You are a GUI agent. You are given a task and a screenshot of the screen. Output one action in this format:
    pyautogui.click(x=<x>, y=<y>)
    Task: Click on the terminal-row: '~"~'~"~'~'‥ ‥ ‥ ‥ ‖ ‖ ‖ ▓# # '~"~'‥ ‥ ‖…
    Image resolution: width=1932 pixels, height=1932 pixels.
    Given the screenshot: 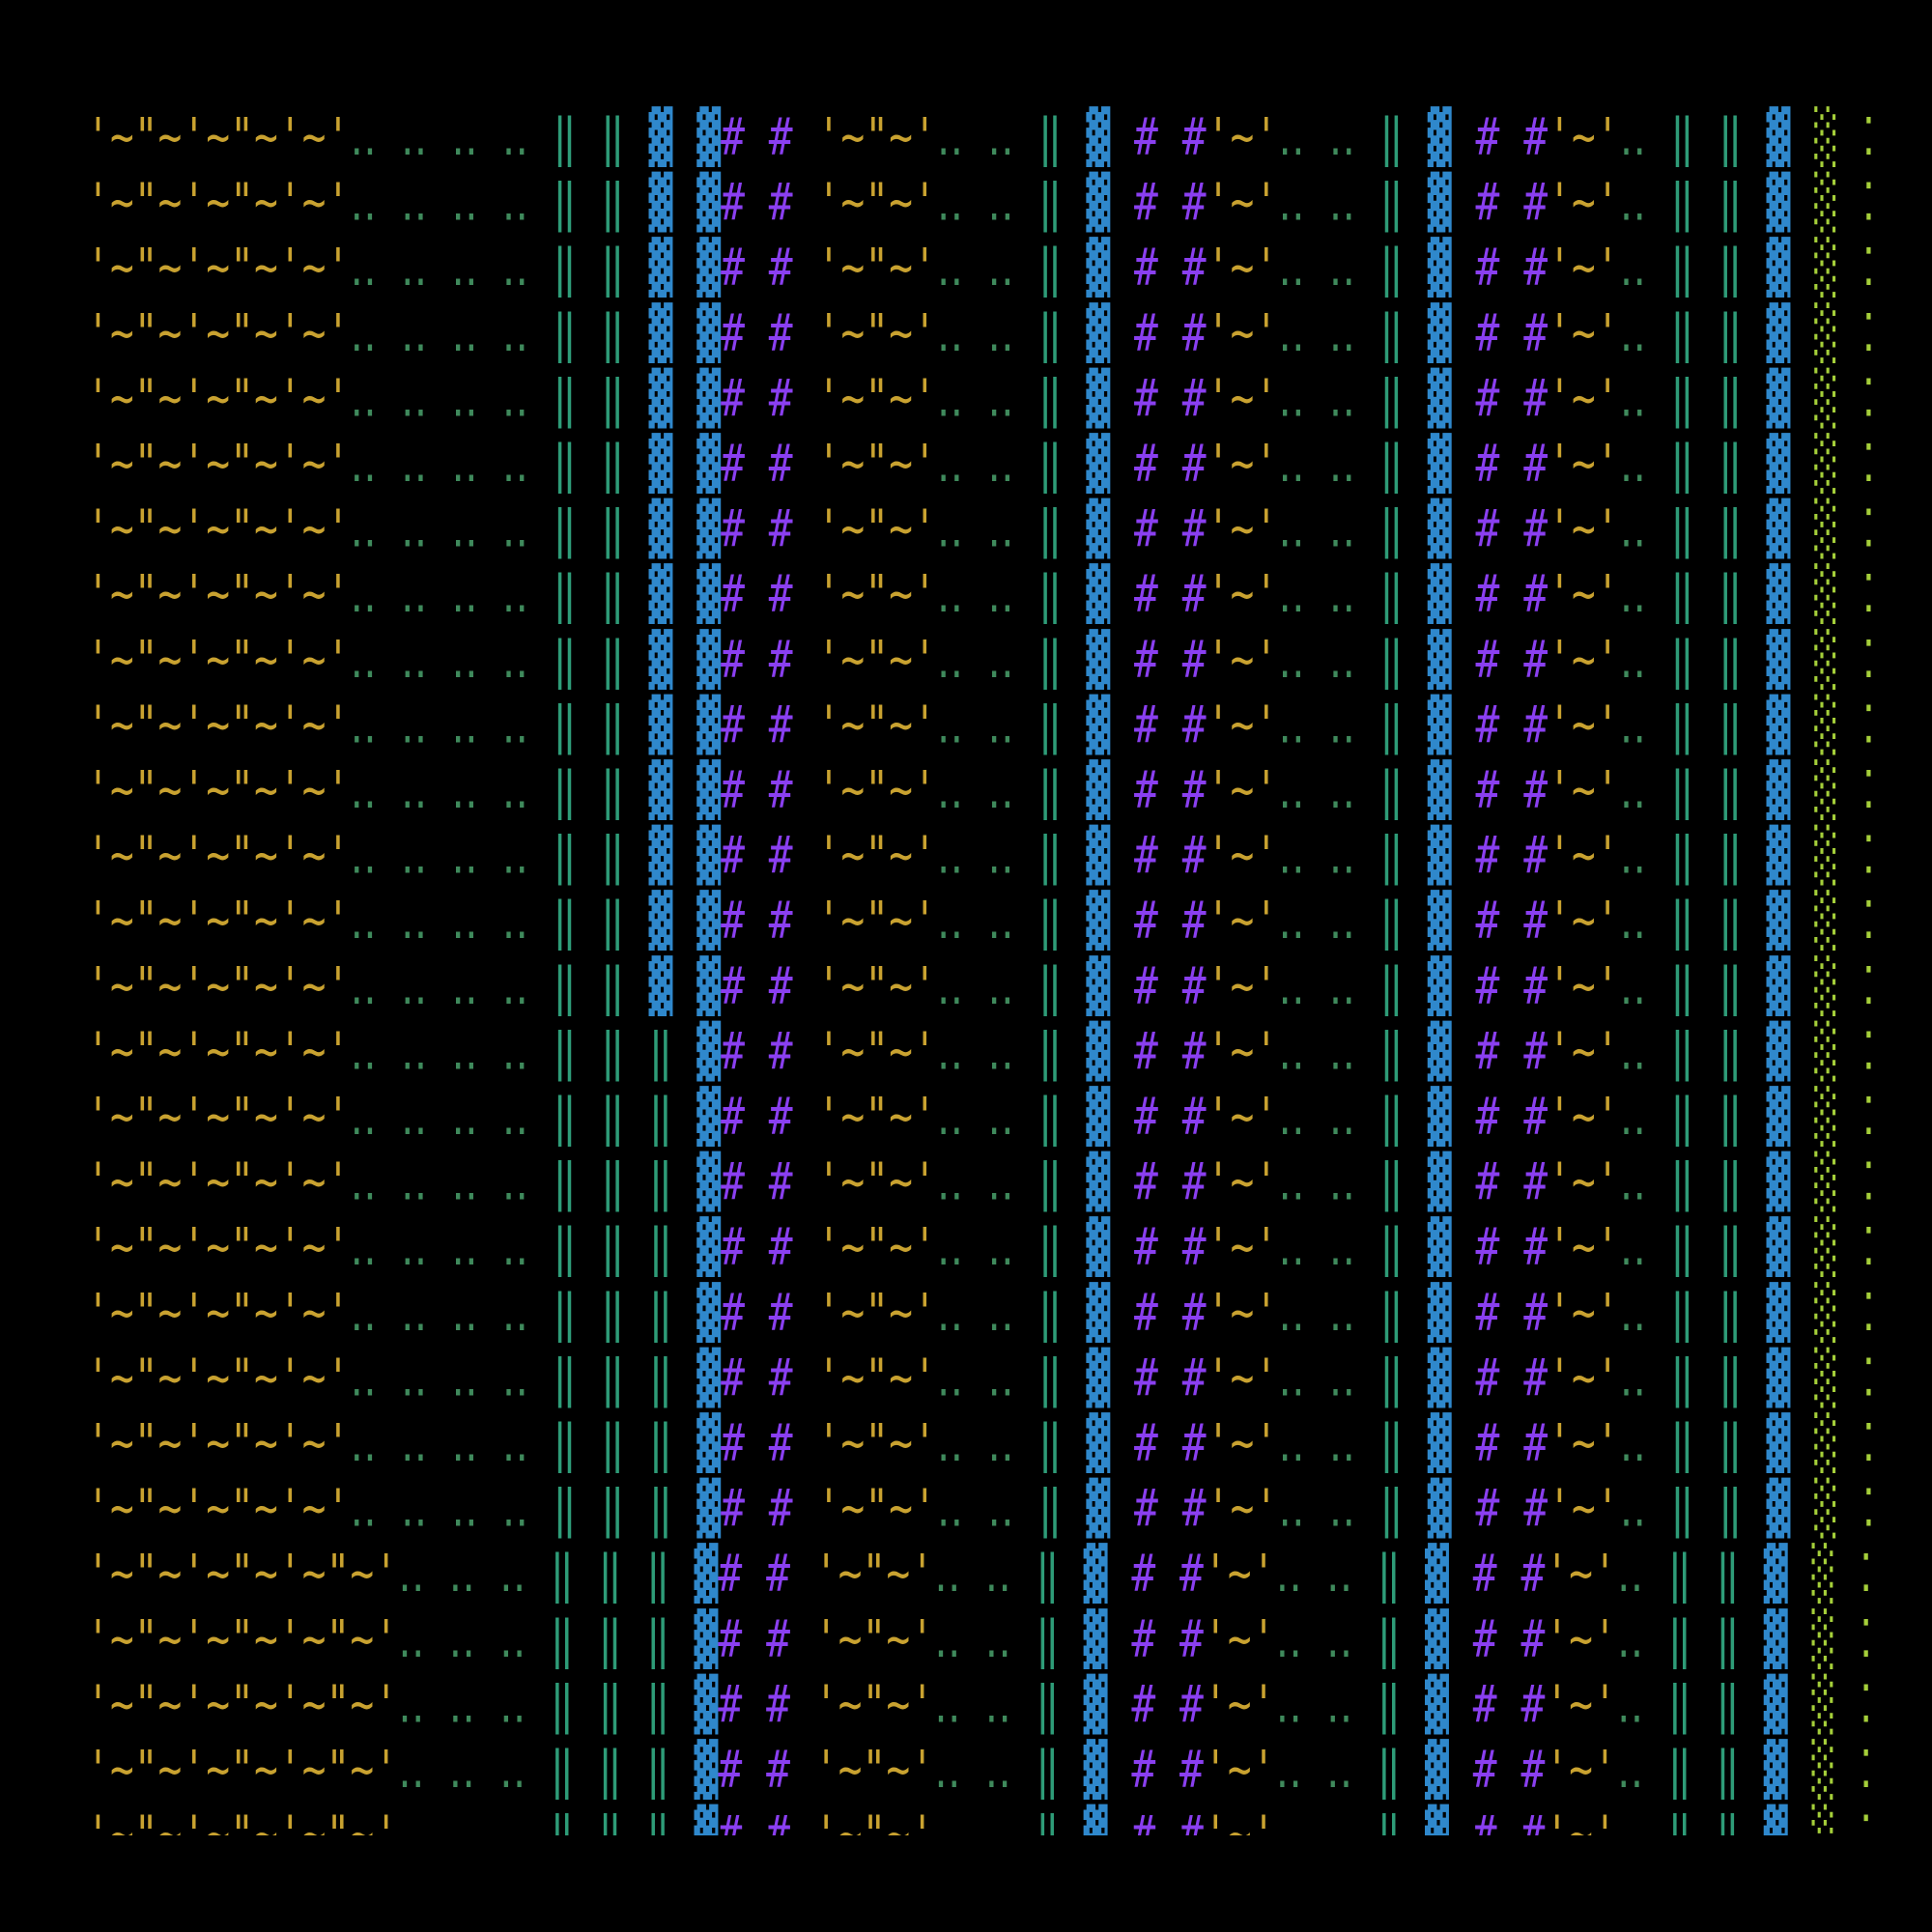 What is the action you would take?
    pyautogui.click(x=980, y=1051)
    